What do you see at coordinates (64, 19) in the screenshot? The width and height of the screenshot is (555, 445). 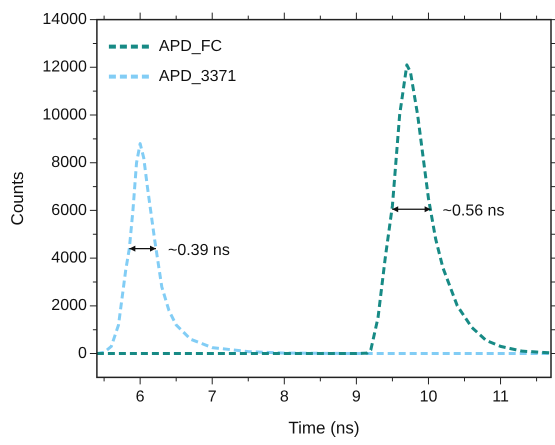 I see `y-tick-label: 14000` at bounding box center [64, 19].